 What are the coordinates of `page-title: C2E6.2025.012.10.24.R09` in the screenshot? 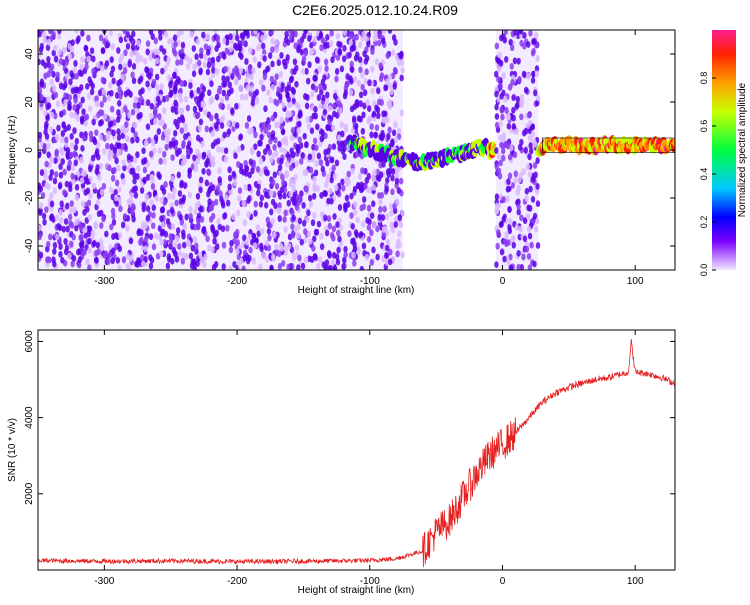 It's located at (375, 10).